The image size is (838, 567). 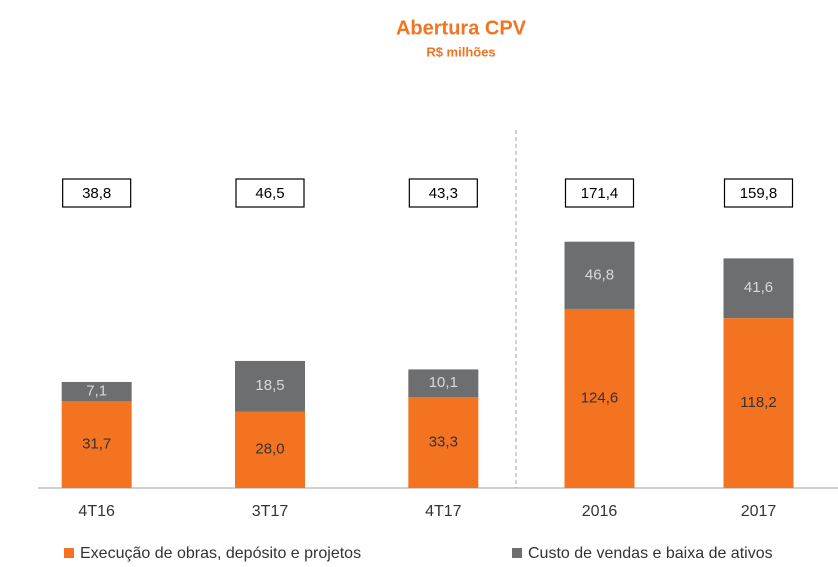 I want to click on data-label: 124,6, so click(x=600, y=397).